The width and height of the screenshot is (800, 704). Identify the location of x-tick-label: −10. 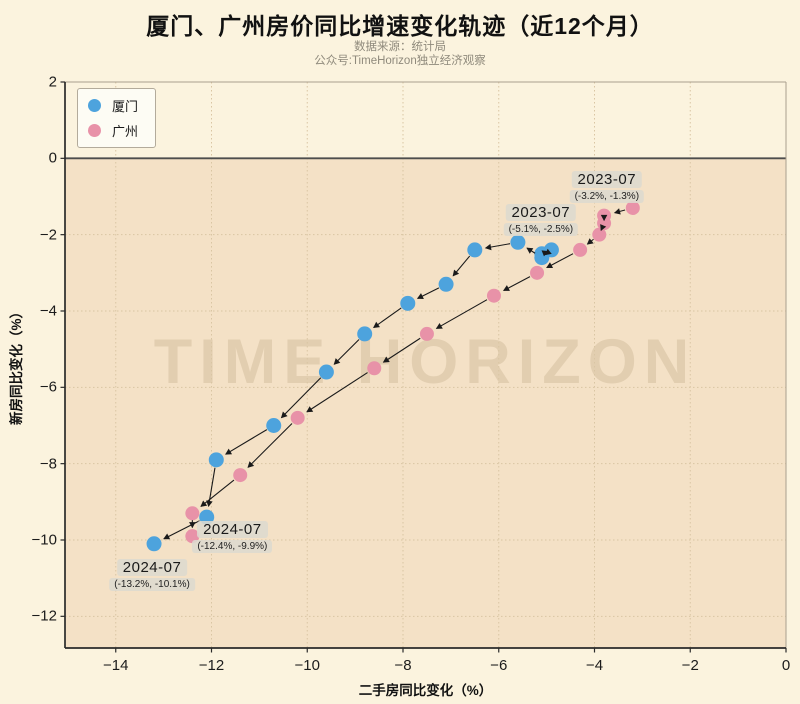
(307, 665).